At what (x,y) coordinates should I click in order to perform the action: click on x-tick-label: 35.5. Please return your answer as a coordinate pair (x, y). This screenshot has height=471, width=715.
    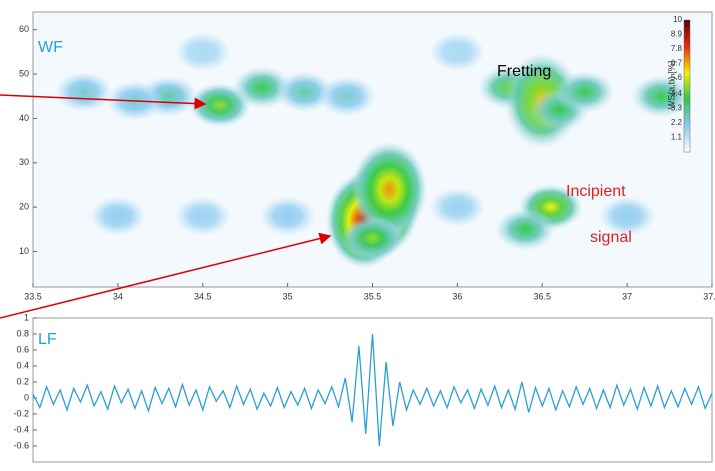
    Looking at the image, I should click on (373, 296).